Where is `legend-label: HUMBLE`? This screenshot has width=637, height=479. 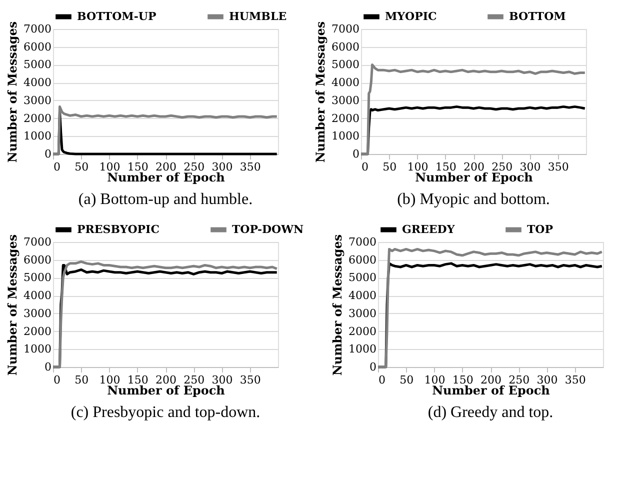
legend-label: HUMBLE is located at coordinates (258, 16).